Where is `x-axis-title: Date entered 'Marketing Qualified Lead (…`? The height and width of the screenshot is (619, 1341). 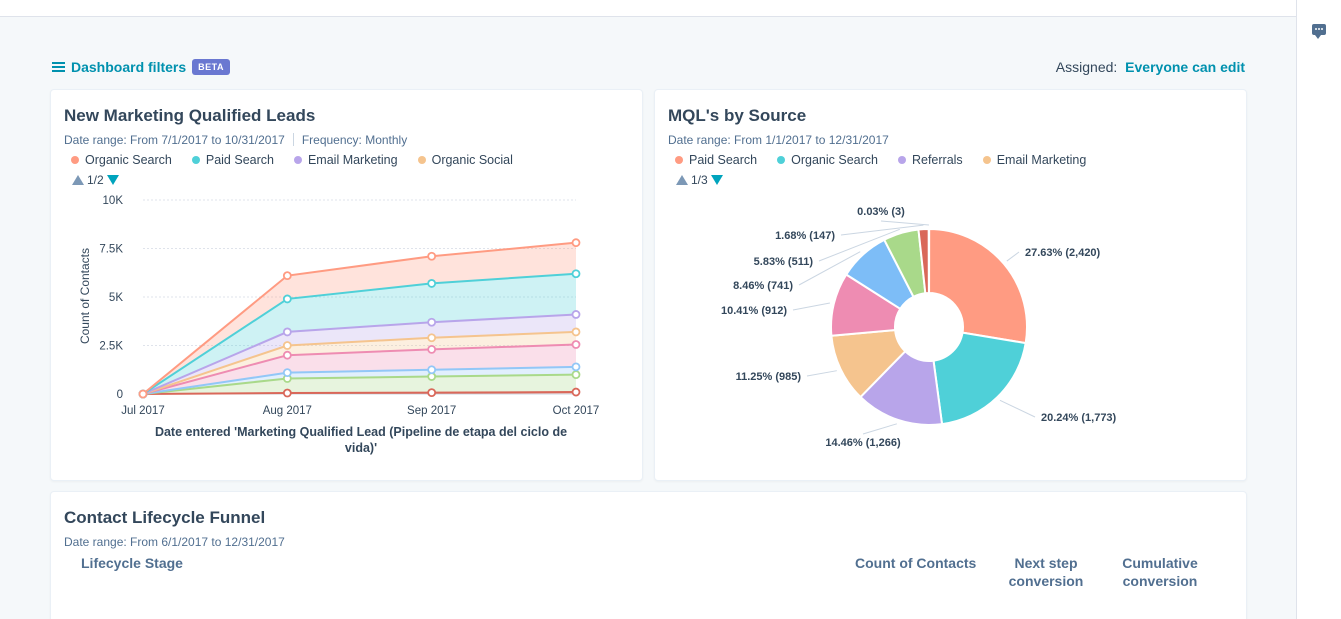
x-axis-title: Date entered 'Marketing Qualified Lead (… is located at coordinates (361, 440).